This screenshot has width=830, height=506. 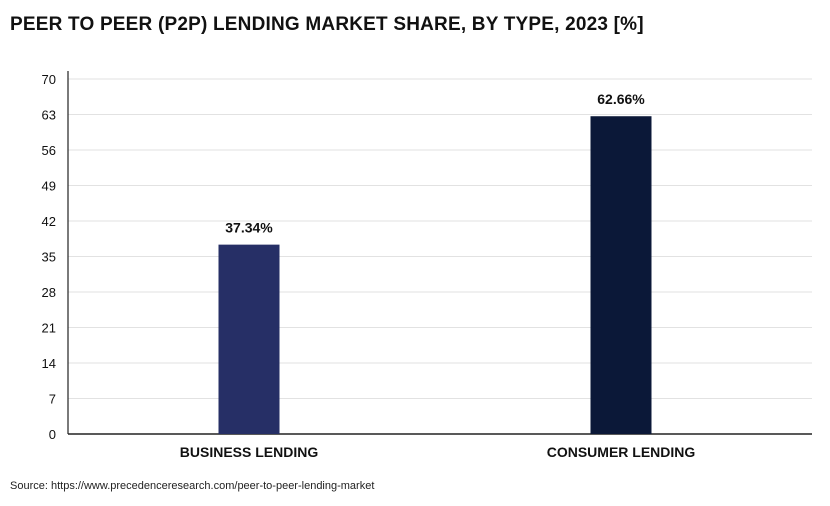 What do you see at coordinates (49, 328) in the screenshot?
I see `y-tick-label: 21` at bounding box center [49, 328].